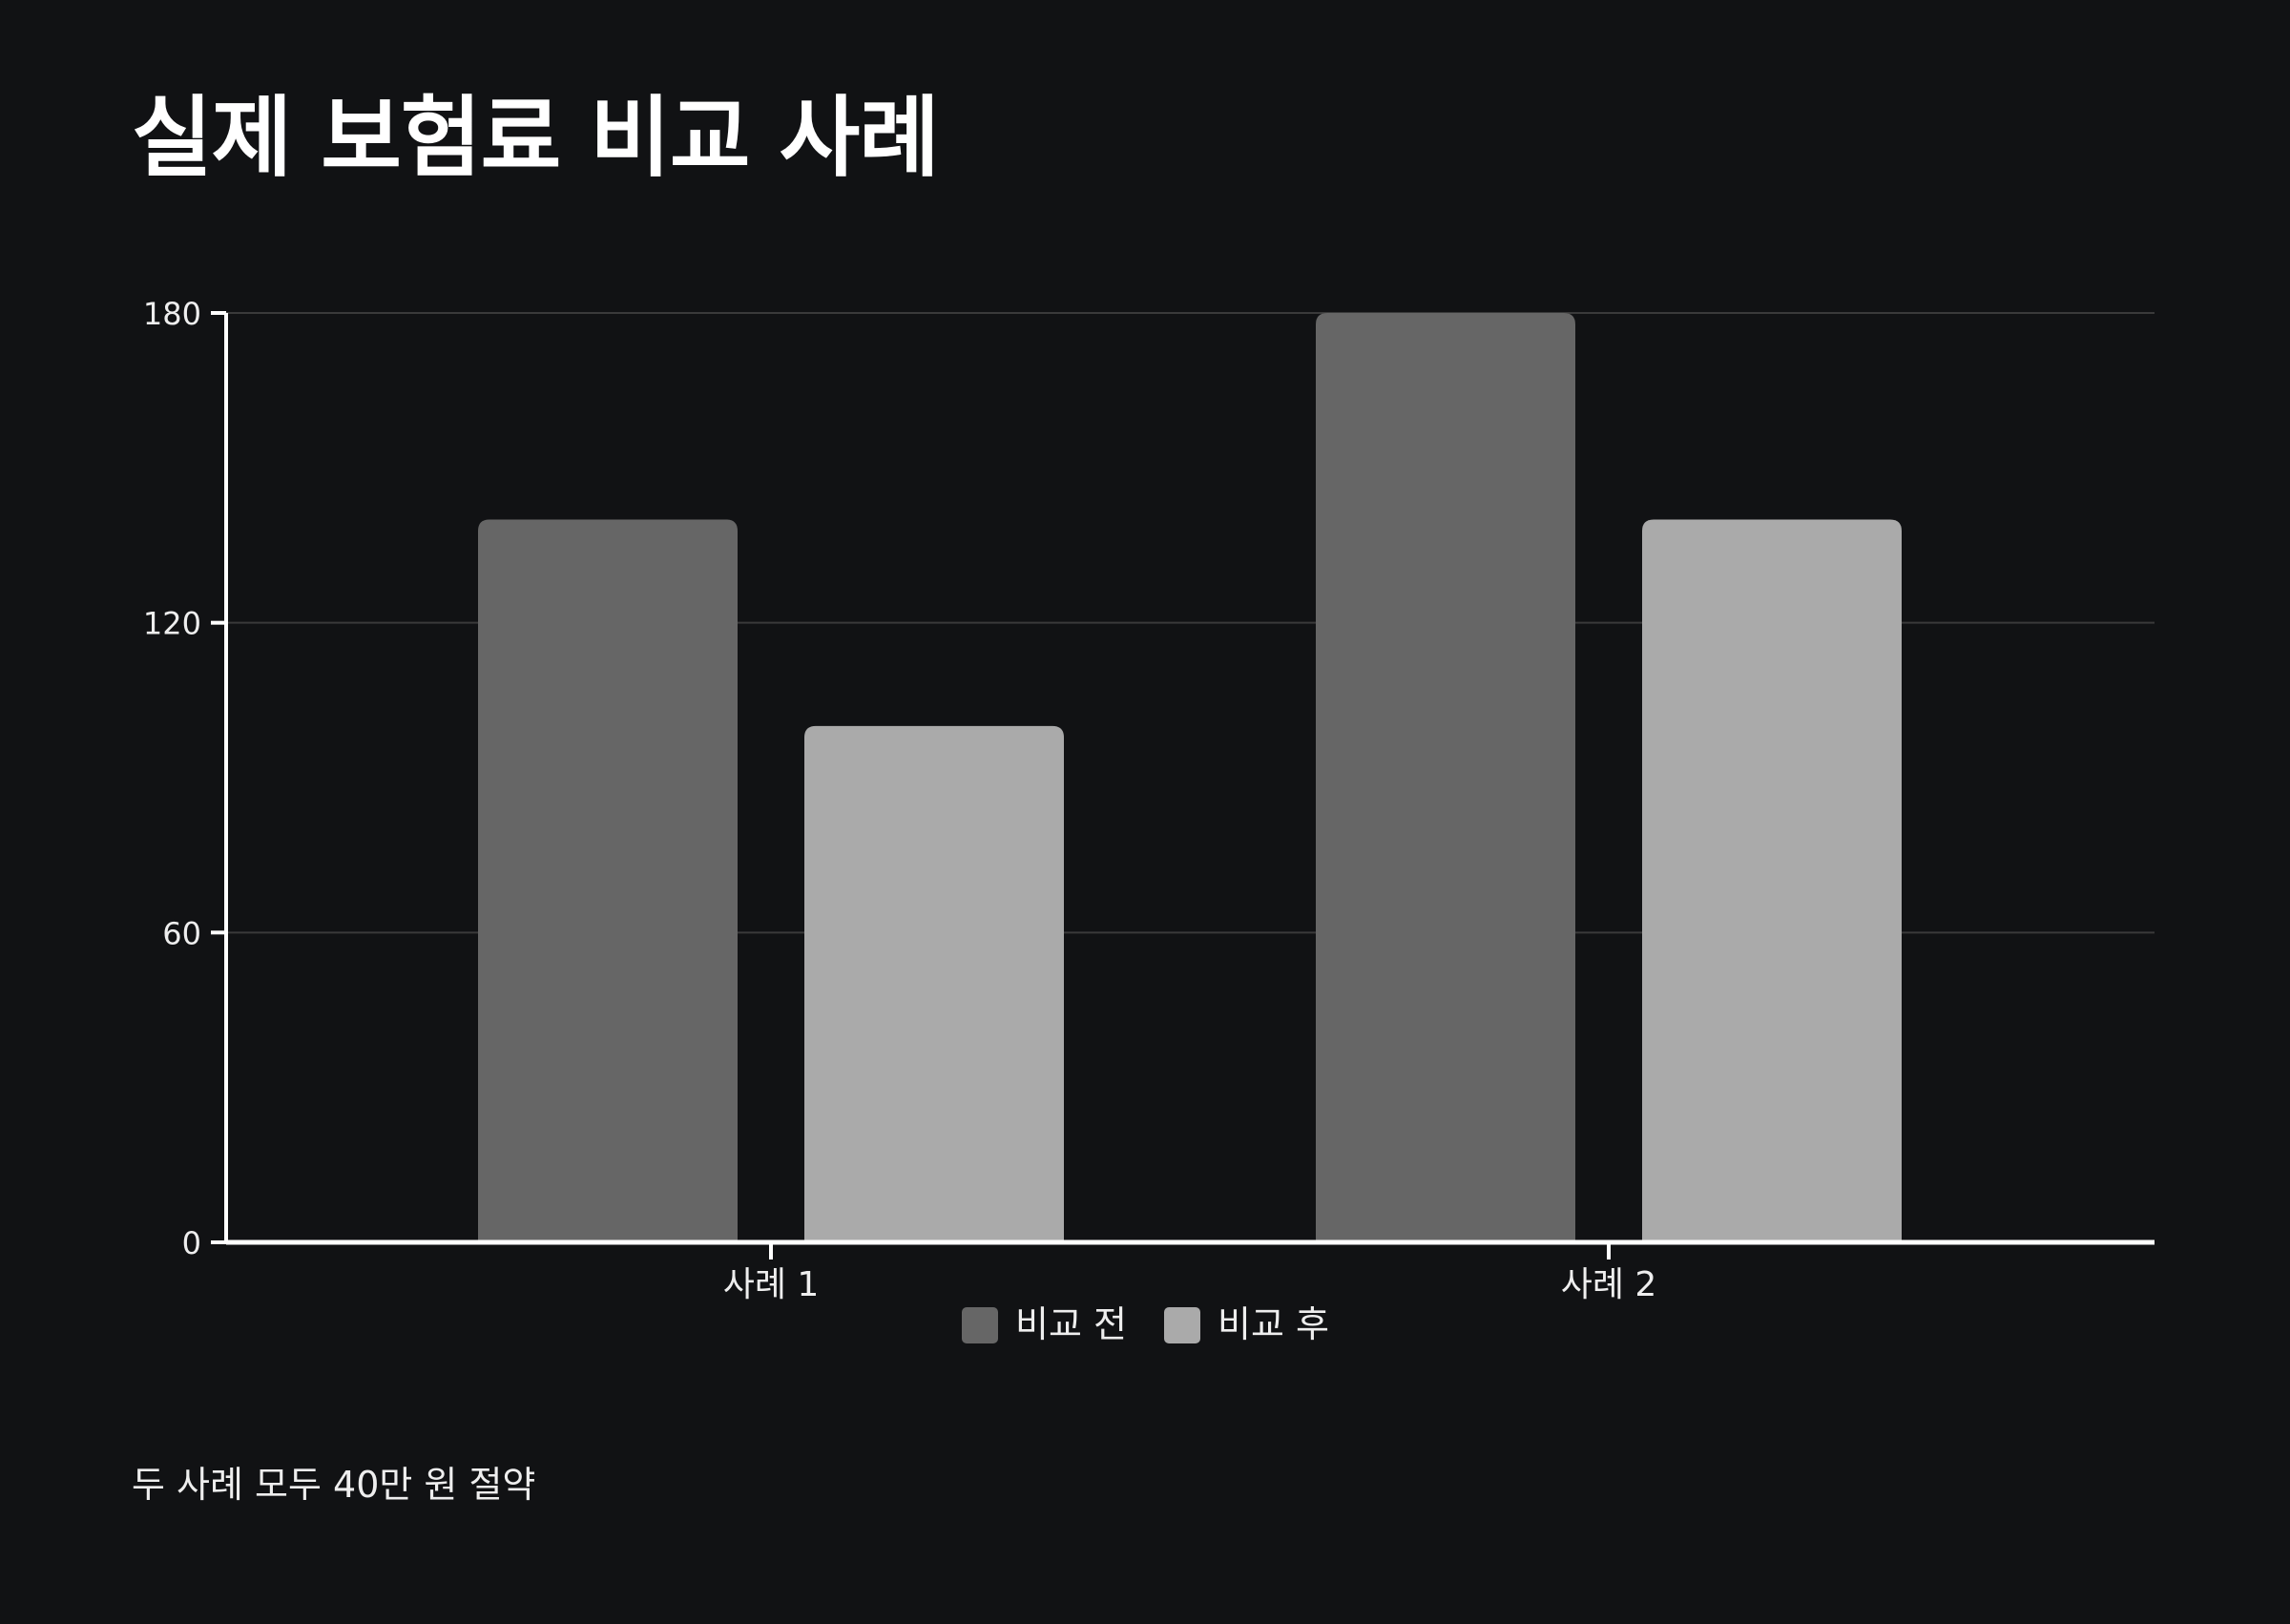 The height and width of the screenshot is (1624, 2290). I want to click on x-tick-label: 사례 1, so click(771, 1284).